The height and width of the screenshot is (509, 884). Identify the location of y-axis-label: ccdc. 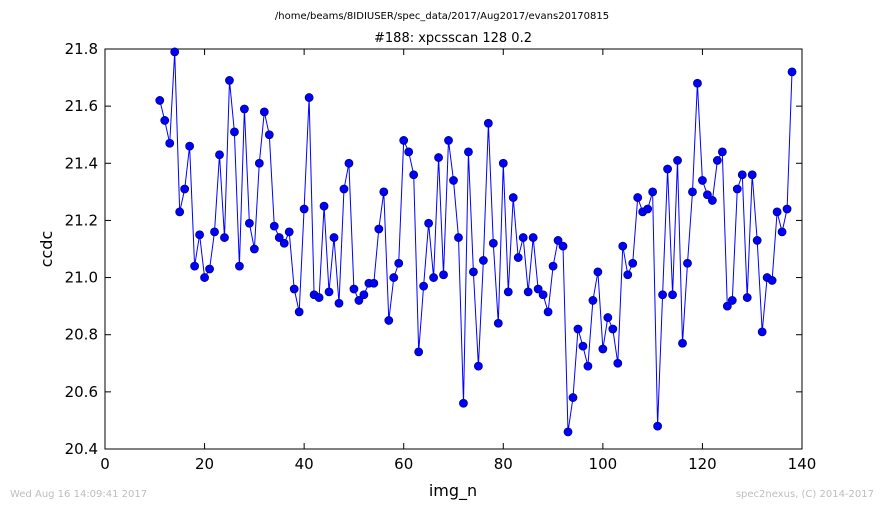
(46, 249).